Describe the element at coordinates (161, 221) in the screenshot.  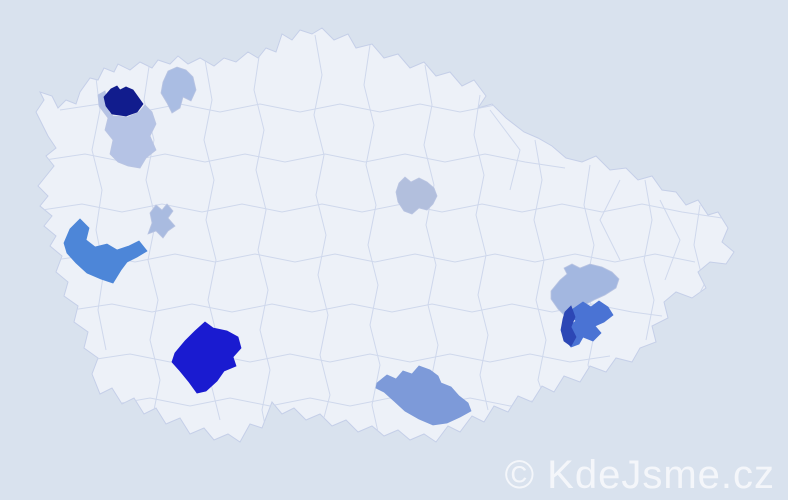
I see `district-highlight-west-small-light` at that location.